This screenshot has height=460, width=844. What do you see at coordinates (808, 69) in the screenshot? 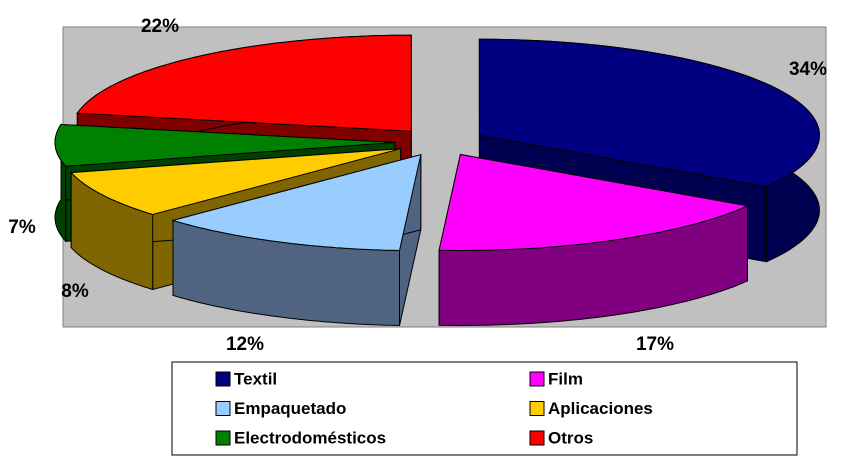
I see `data-label: 34%` at bounding box center [808, 69].